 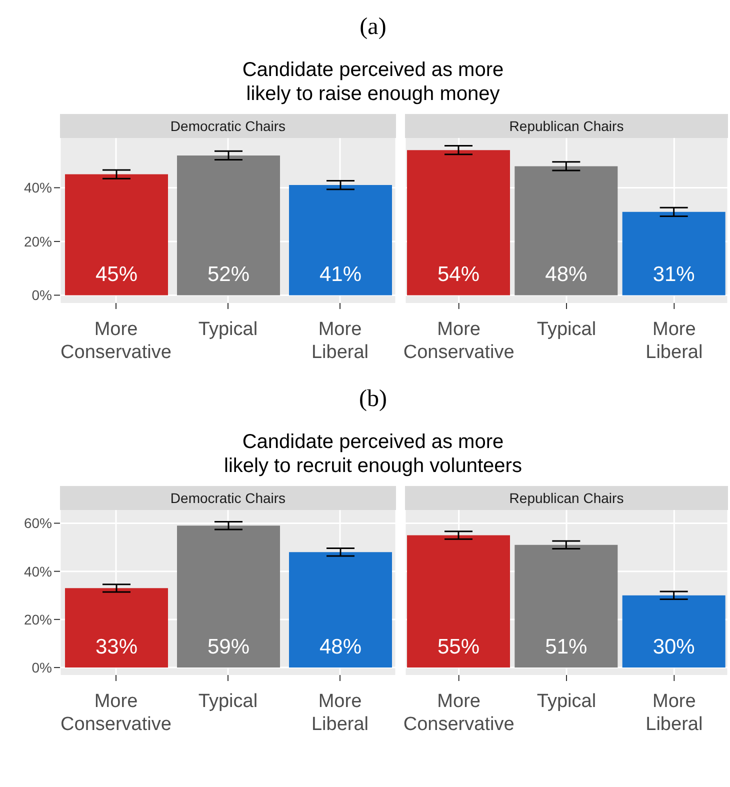 I want to click on data-label: 31%, so click(x=673, y=274).